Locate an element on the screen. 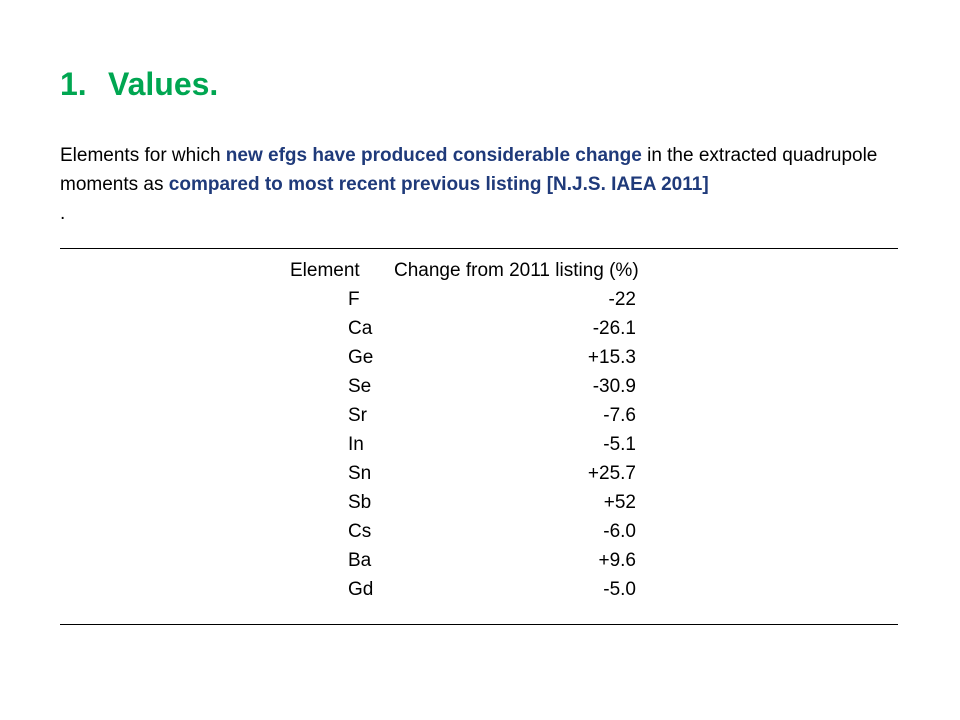 The image size is (960, 720). table-row: Ba +9.6 is located at coordinates (480, 560).